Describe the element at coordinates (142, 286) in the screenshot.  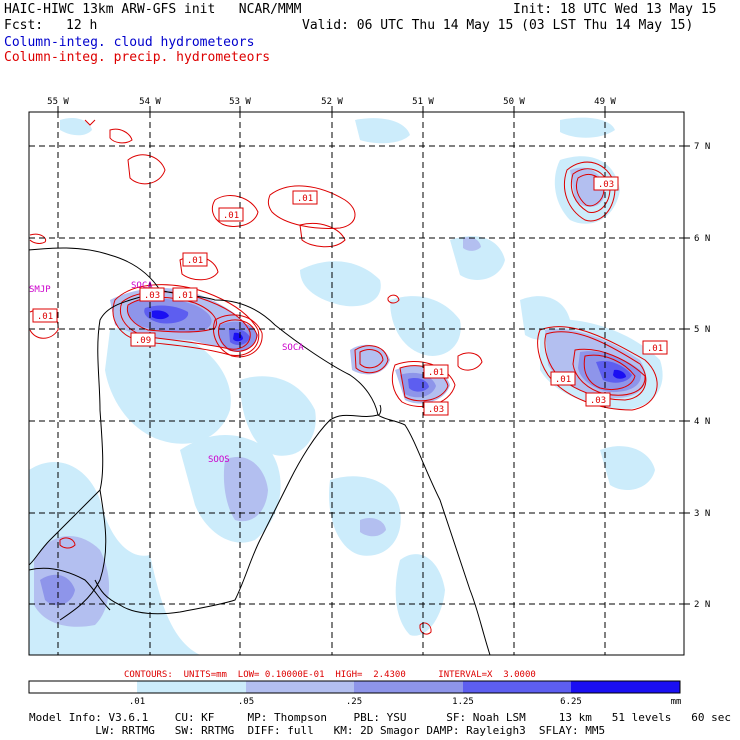
I see `station-soca-north: SOCA` at that location.